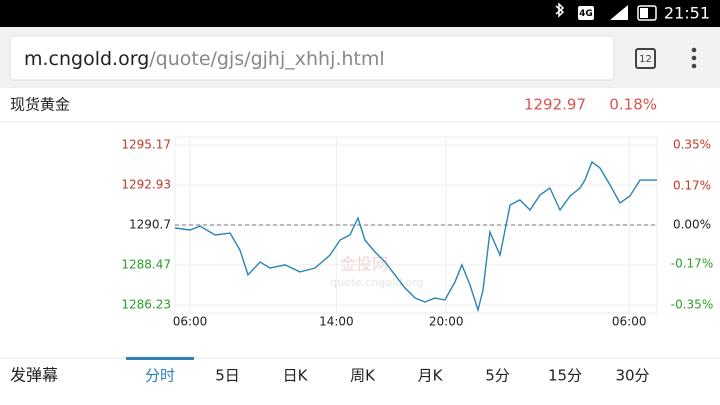  Describe the element at coordinates (555, 105) in the screenshot. I see `quote-price: 1292.97` at that location.